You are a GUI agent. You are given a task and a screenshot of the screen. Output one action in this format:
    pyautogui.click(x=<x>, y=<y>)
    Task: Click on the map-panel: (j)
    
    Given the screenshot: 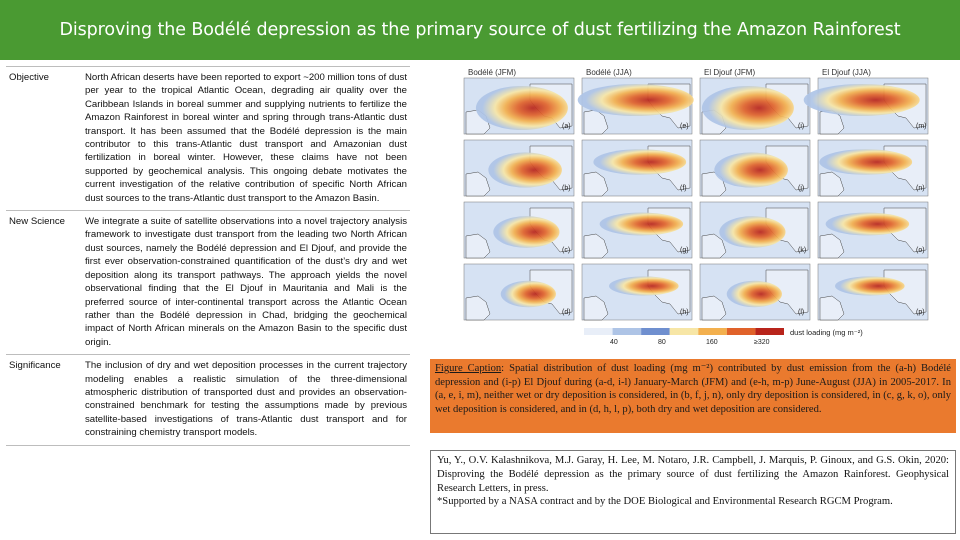 What is the action you would take?
    pyautogui.click(x=755, y=168)
    